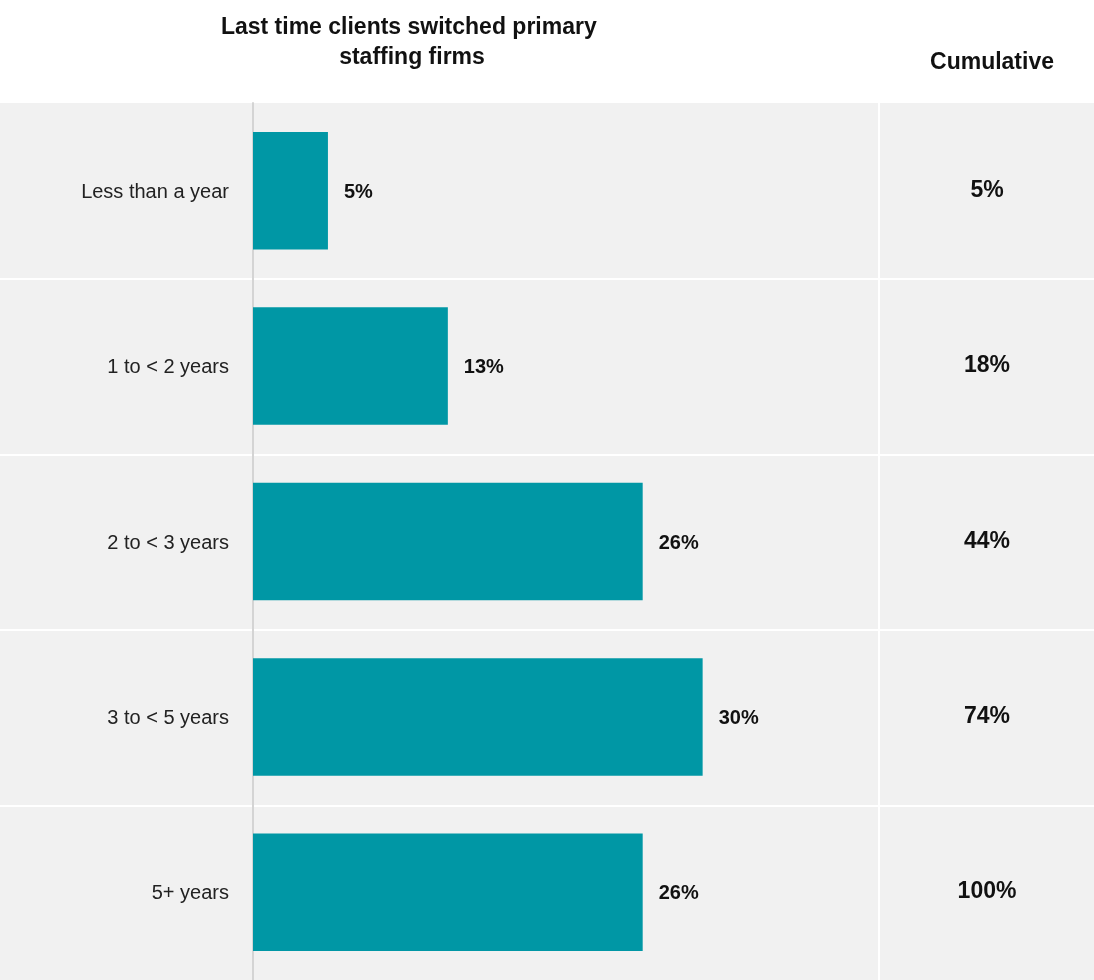 The height and width of the screenshot is (980, 1094). Describe the element at coordinates (484, 366) in the screenshot. I see `data-label: 13%` at that location.